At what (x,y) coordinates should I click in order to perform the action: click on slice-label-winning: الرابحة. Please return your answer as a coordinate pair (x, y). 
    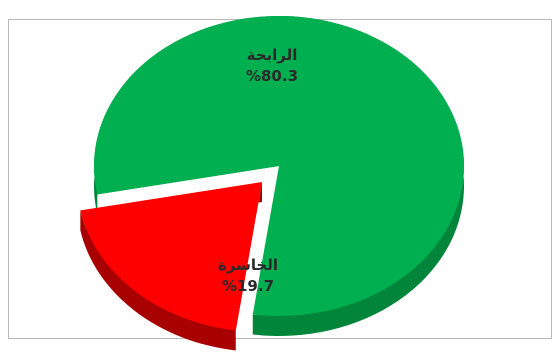
    Looking at the image, I should click on (272, 55).